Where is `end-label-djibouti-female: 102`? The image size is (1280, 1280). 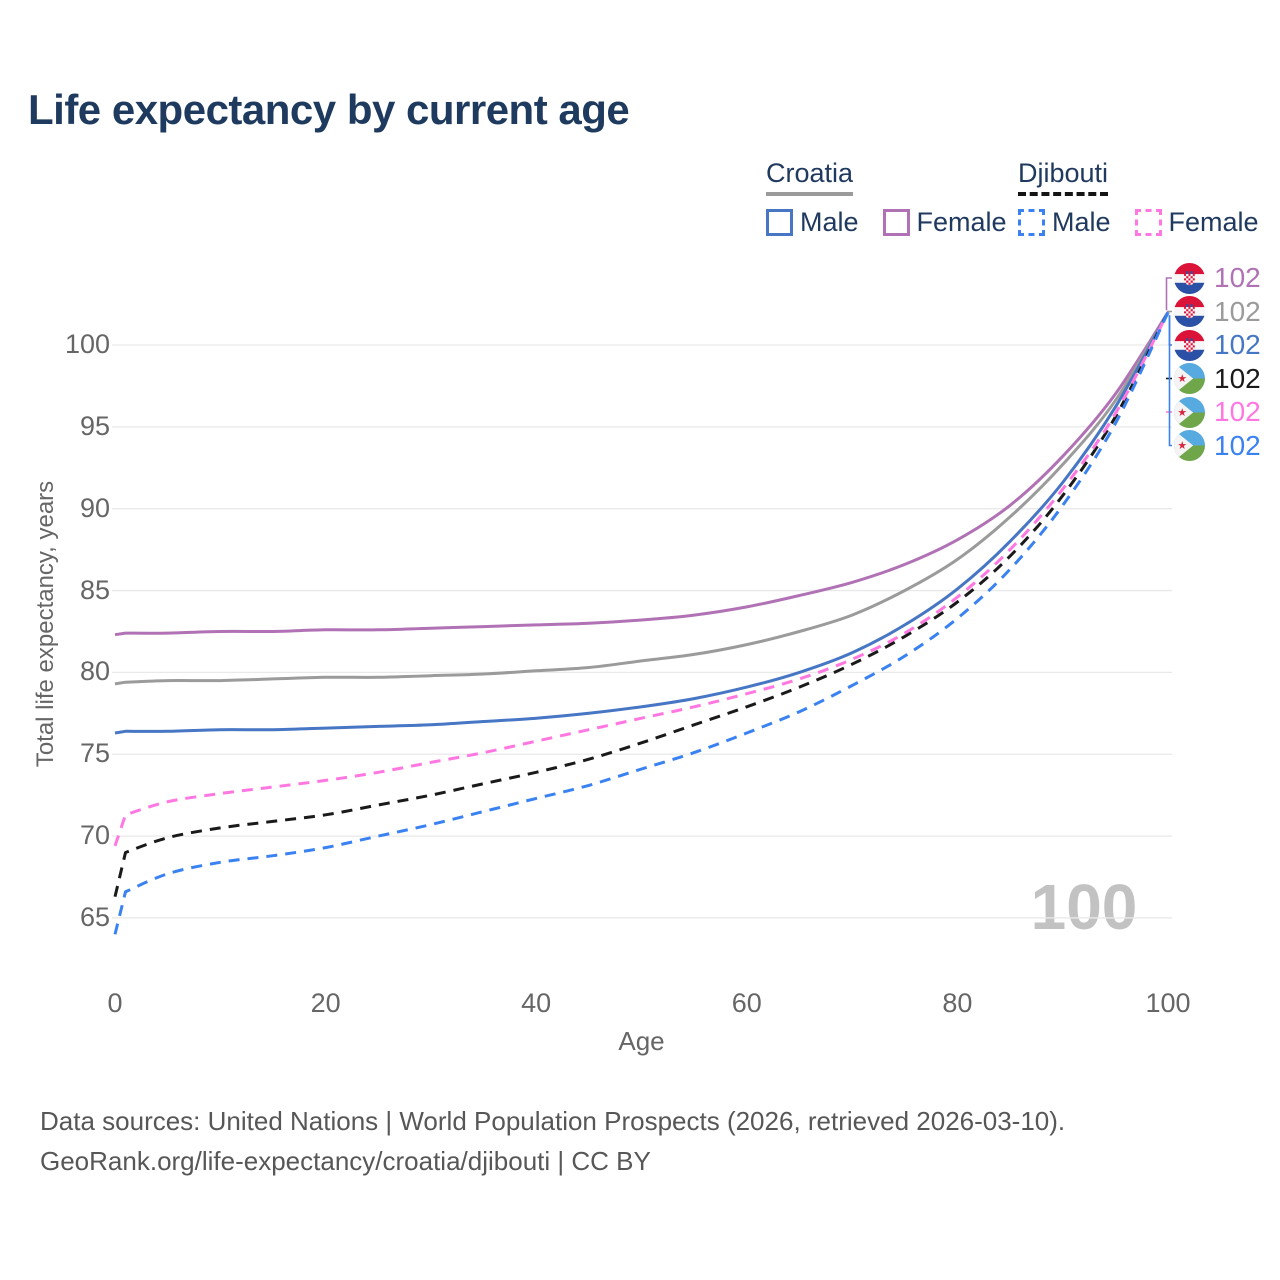 end-label-djibouti-female: 102 is located at coordinates (1217, 412).